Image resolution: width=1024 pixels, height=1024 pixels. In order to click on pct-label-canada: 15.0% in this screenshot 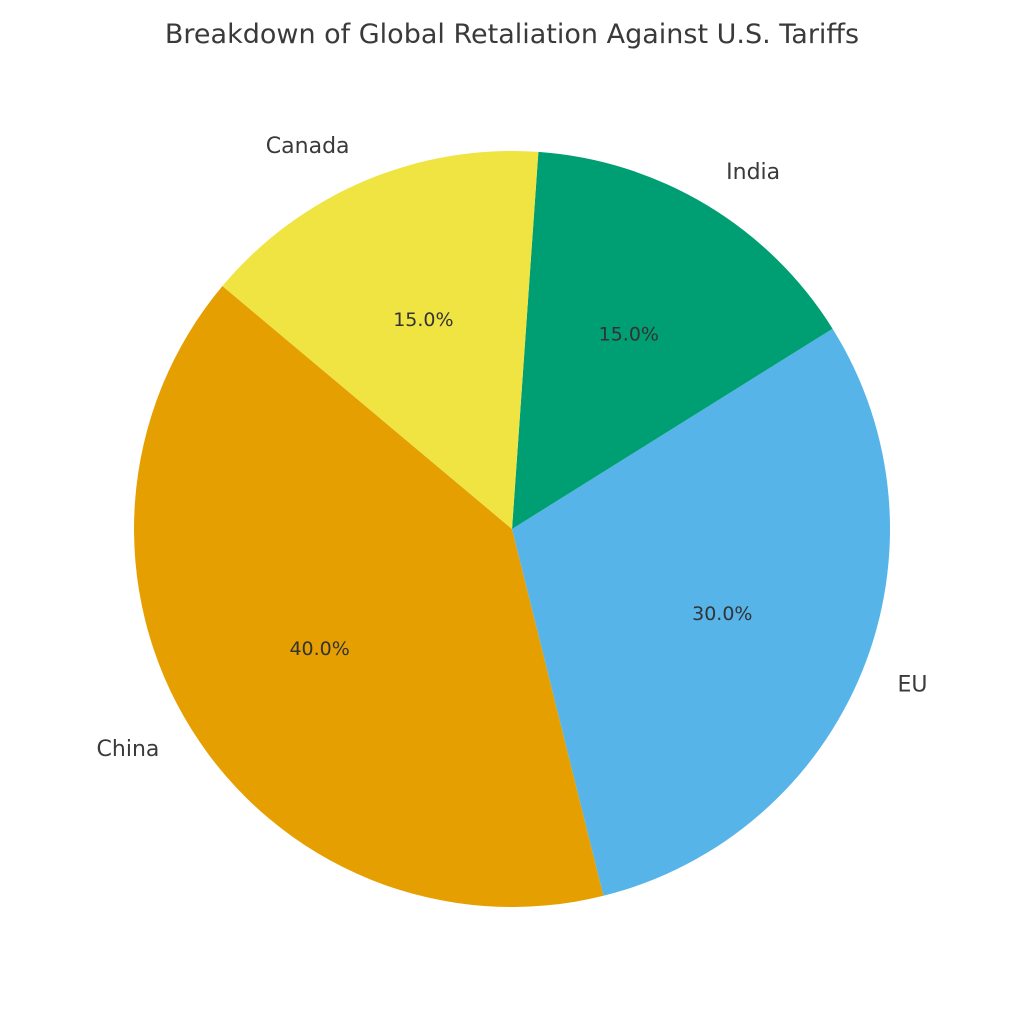, I will do `click(423, 320)`.